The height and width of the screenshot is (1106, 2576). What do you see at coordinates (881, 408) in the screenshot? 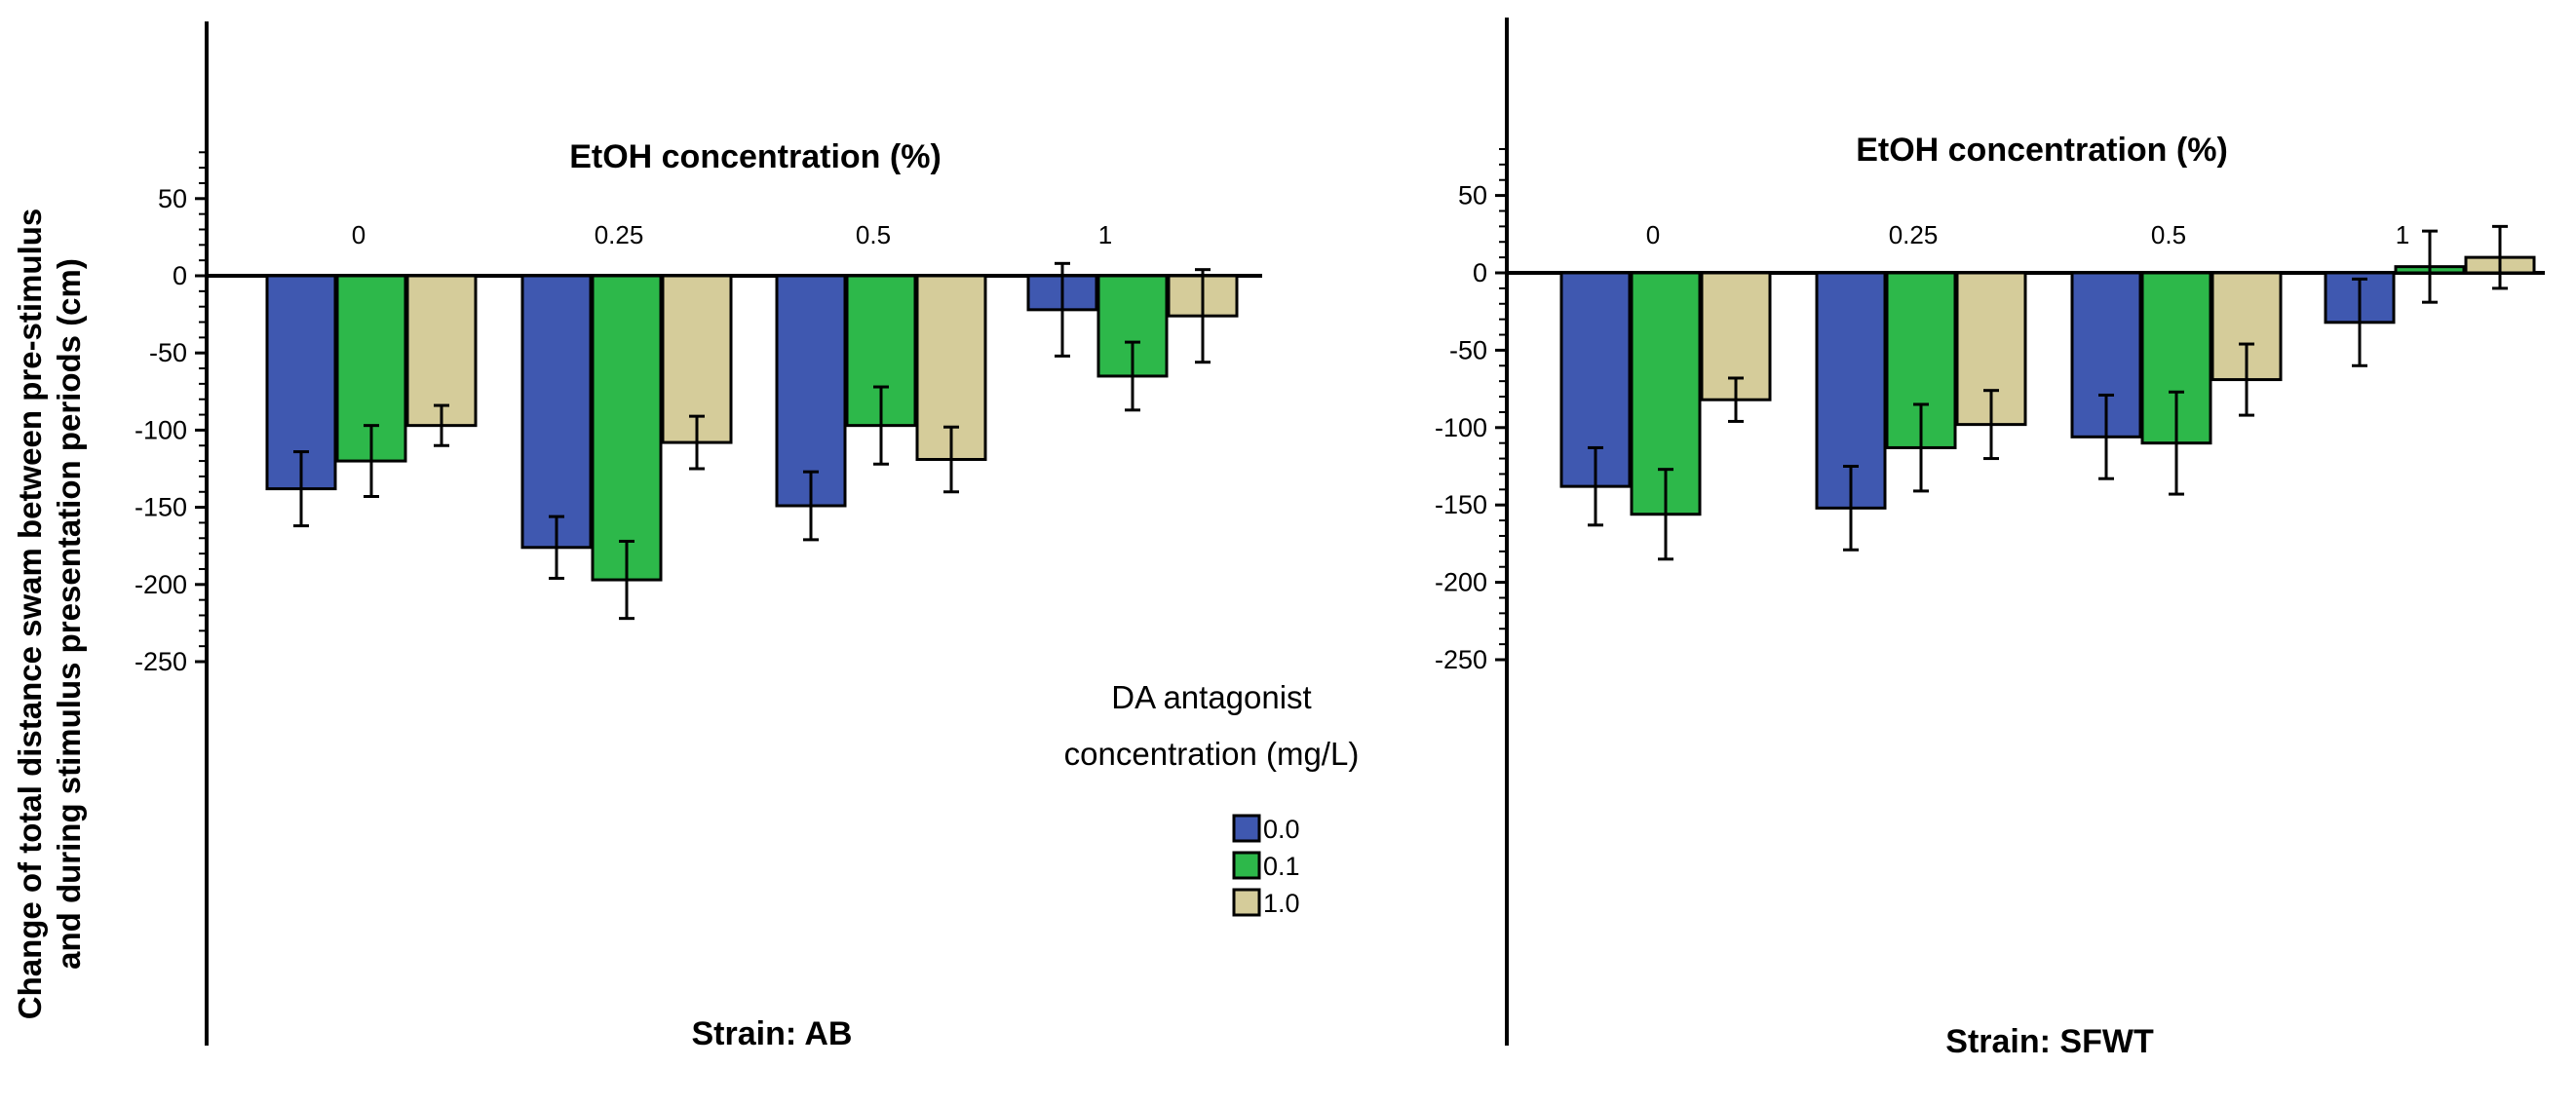
I see `bar-group-ab-0.5` at bounding box center [881, 408].